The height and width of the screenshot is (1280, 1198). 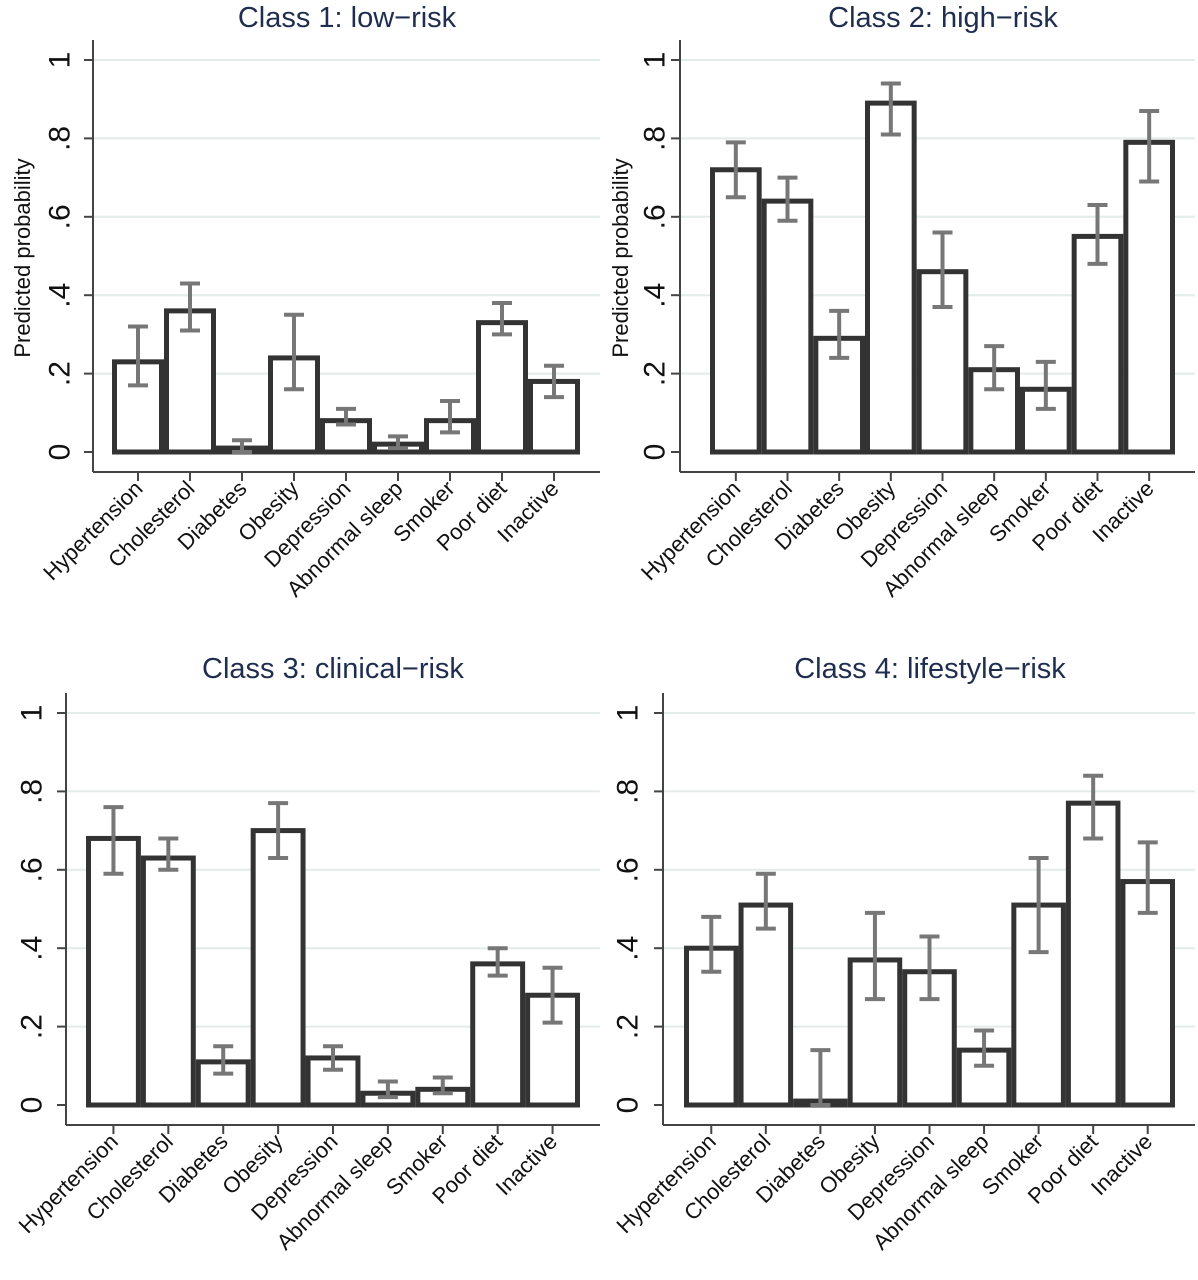 What do you see at coordinates (333, 669) in the screenshot?
I see `chart-title: Class 3: clinical−risk` at bounding box center [333, 669].